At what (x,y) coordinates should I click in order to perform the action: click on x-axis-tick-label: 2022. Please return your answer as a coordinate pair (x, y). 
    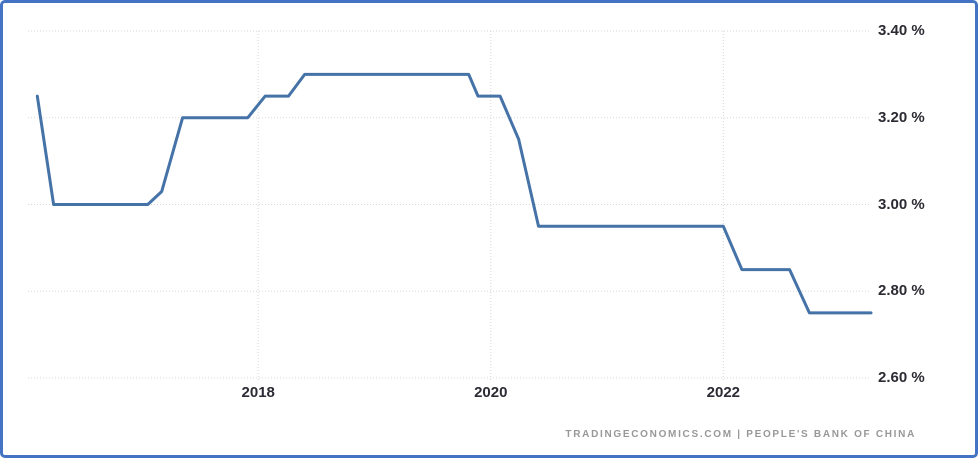
    Looking at the image, I should click on (723, 392).